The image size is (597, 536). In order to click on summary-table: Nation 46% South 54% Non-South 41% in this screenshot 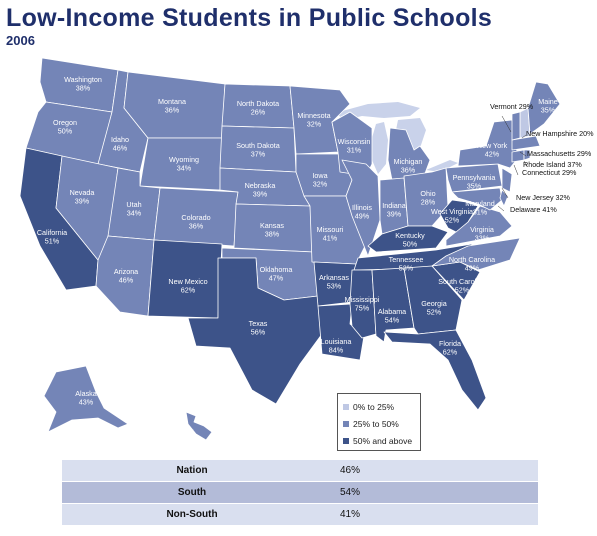, I will do `click(300, 493)`.